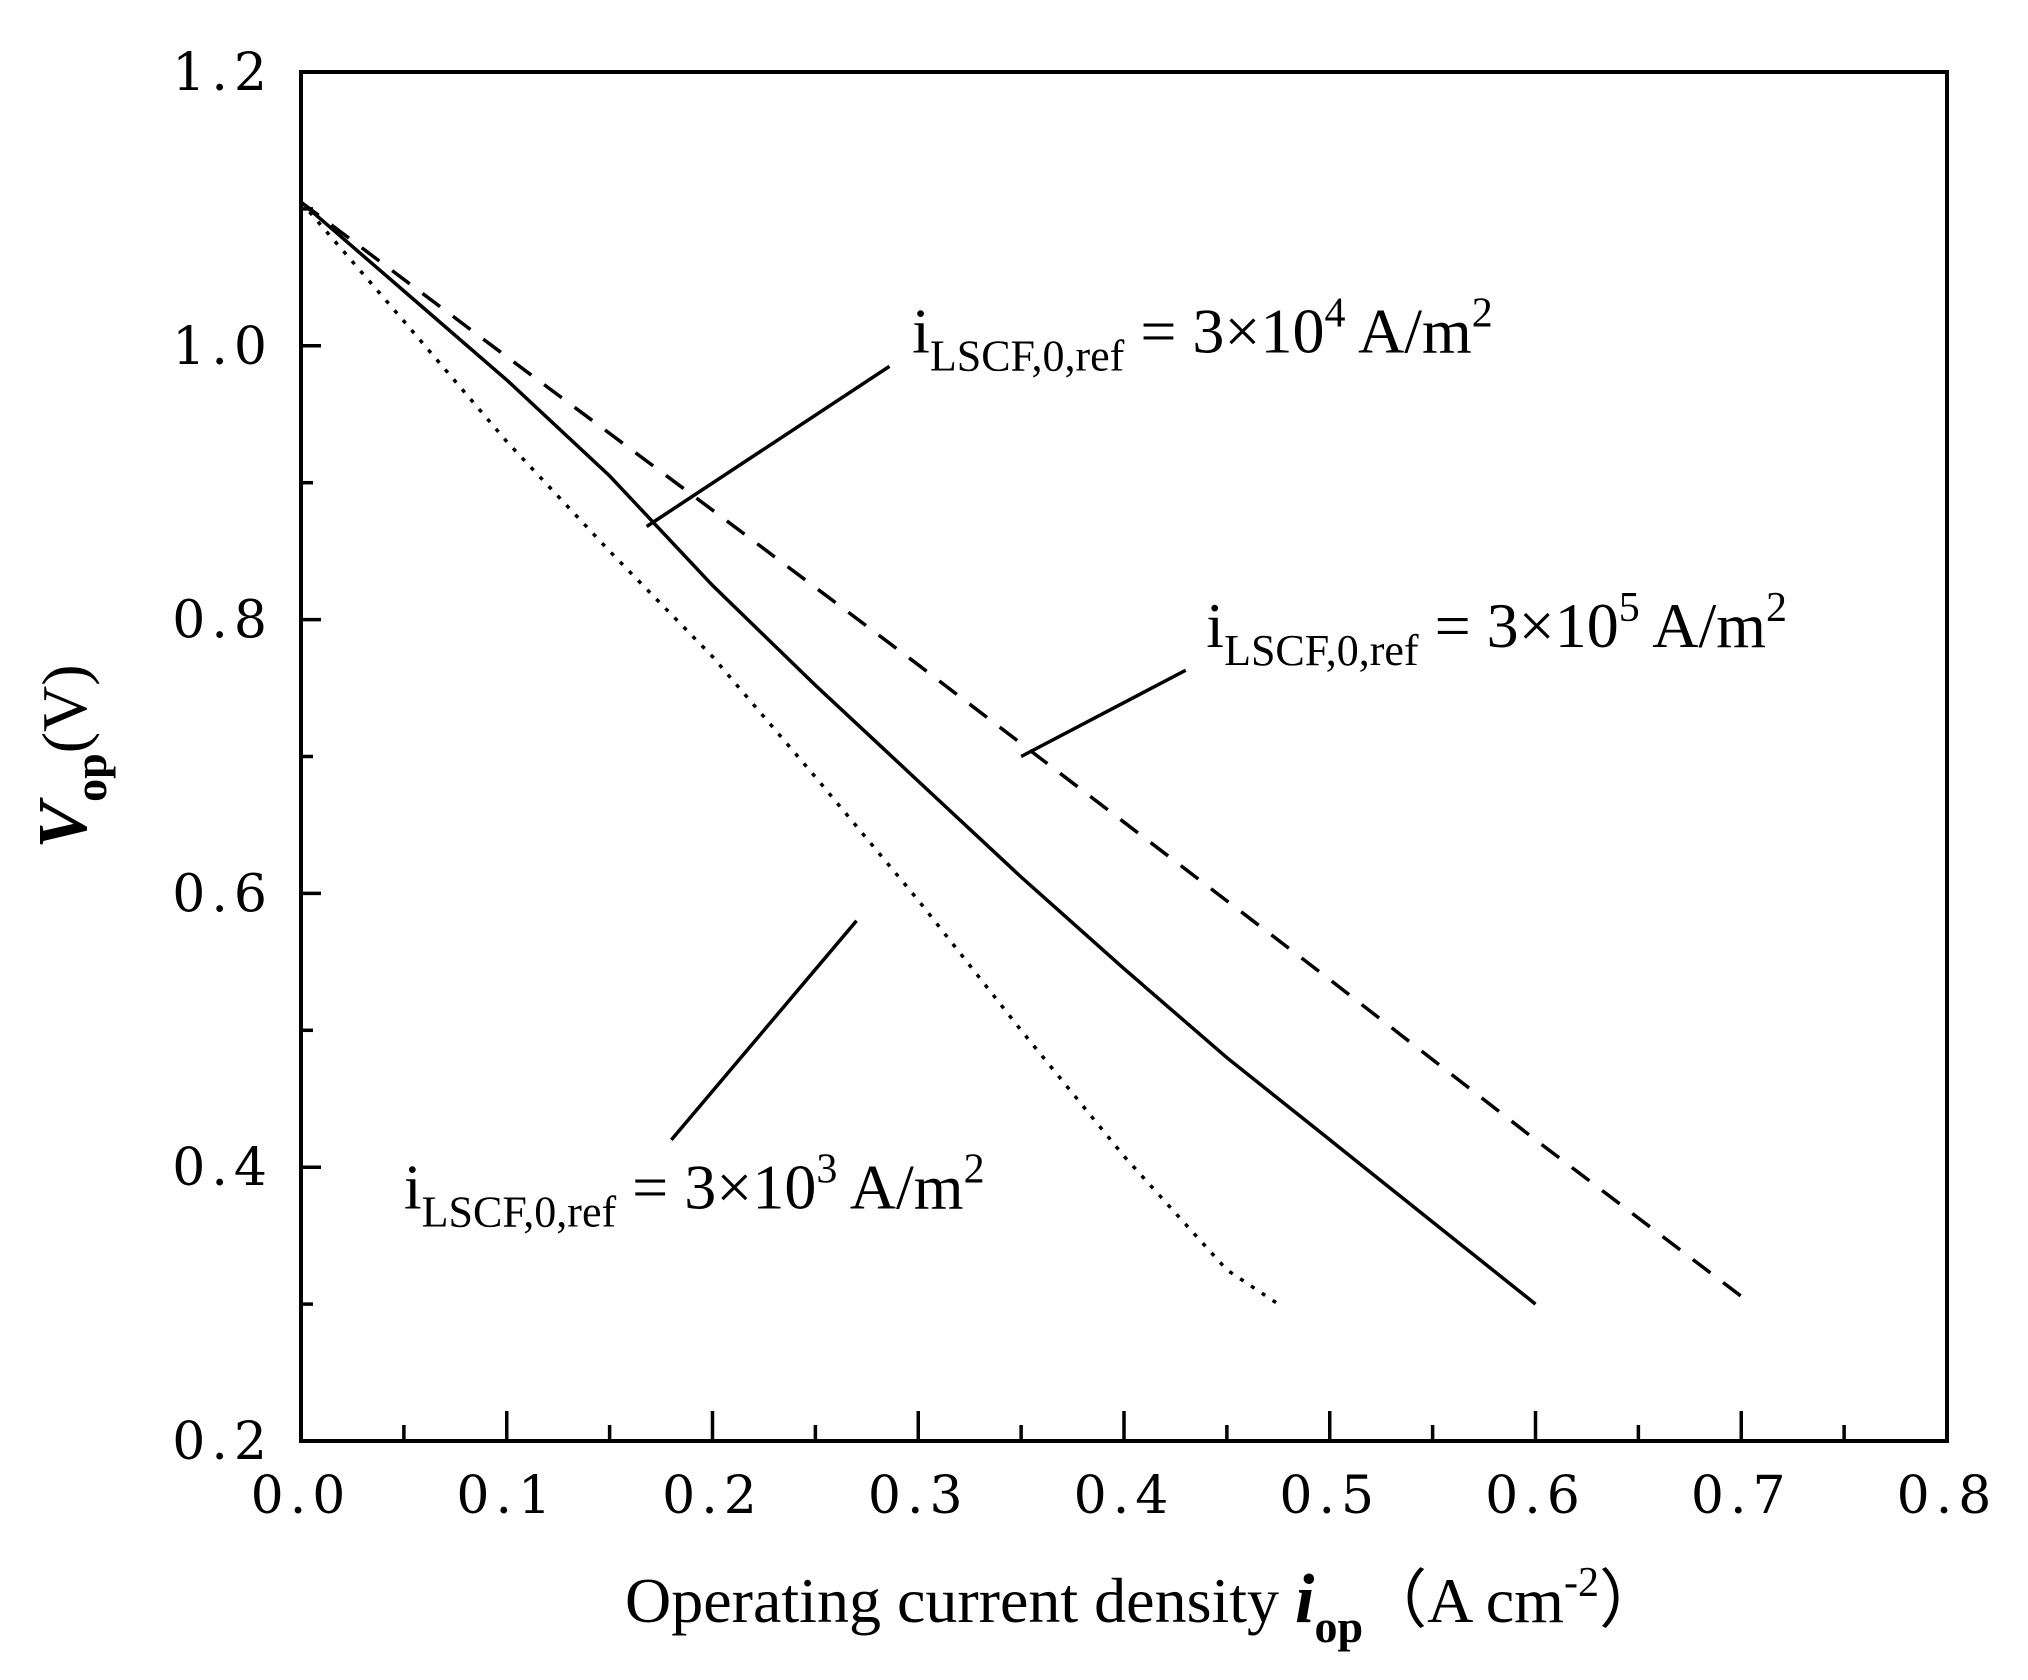 The image size is (2028, 1680). I want to click on x-axis-title-subscript: op, so click(1338, 1626).